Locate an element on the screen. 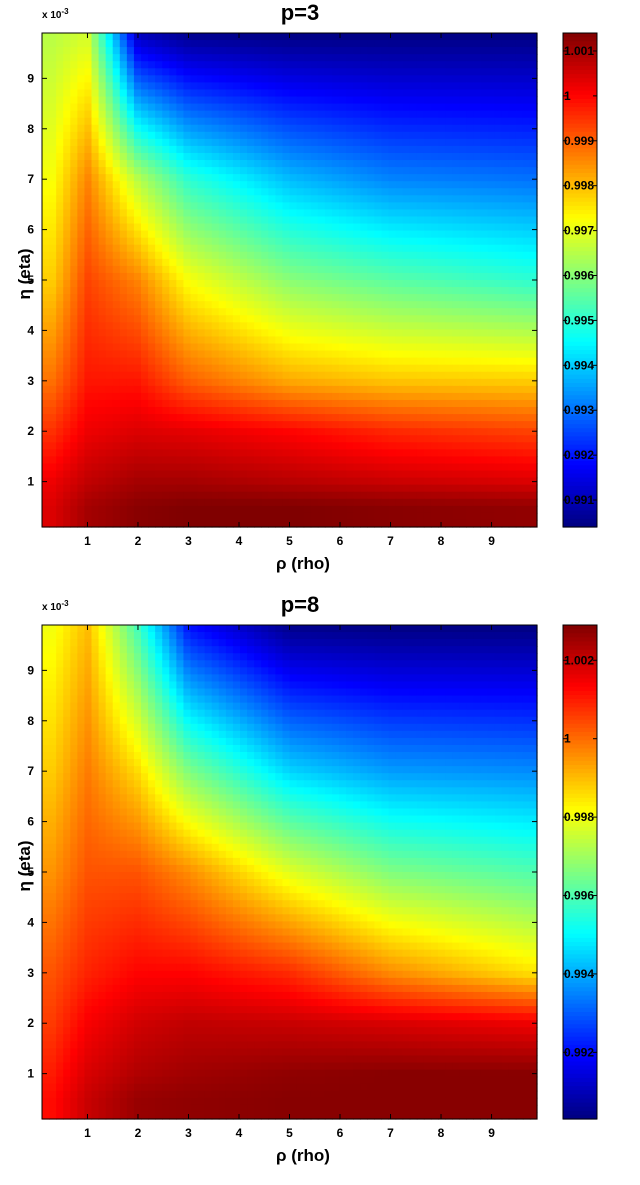 Image resolution: width=640 pixels, height=1185 pixels. x-tick-label: 8 is located at coordinates (441, 541).